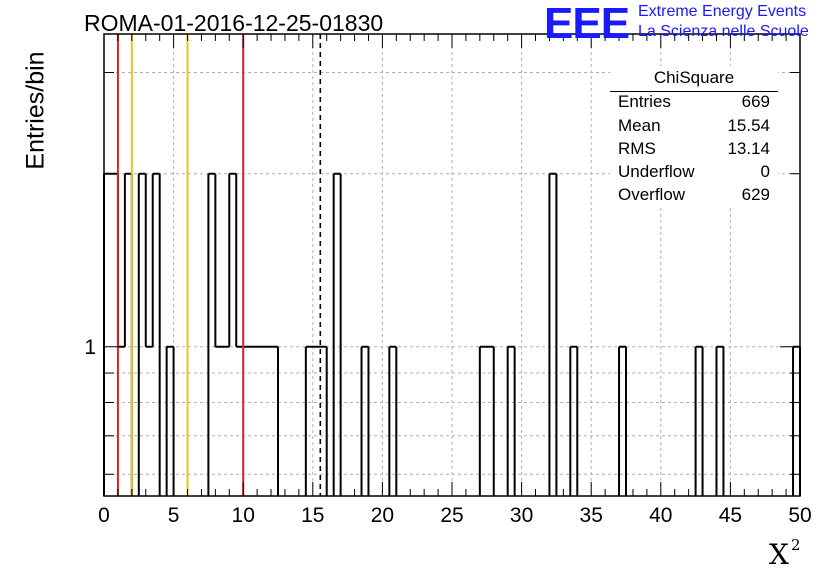 The image size is (836, 572). What do you see at coordinates (765, 171) in the screenshot?
I see `stats-value: 0` at bounding box center [765, 171].